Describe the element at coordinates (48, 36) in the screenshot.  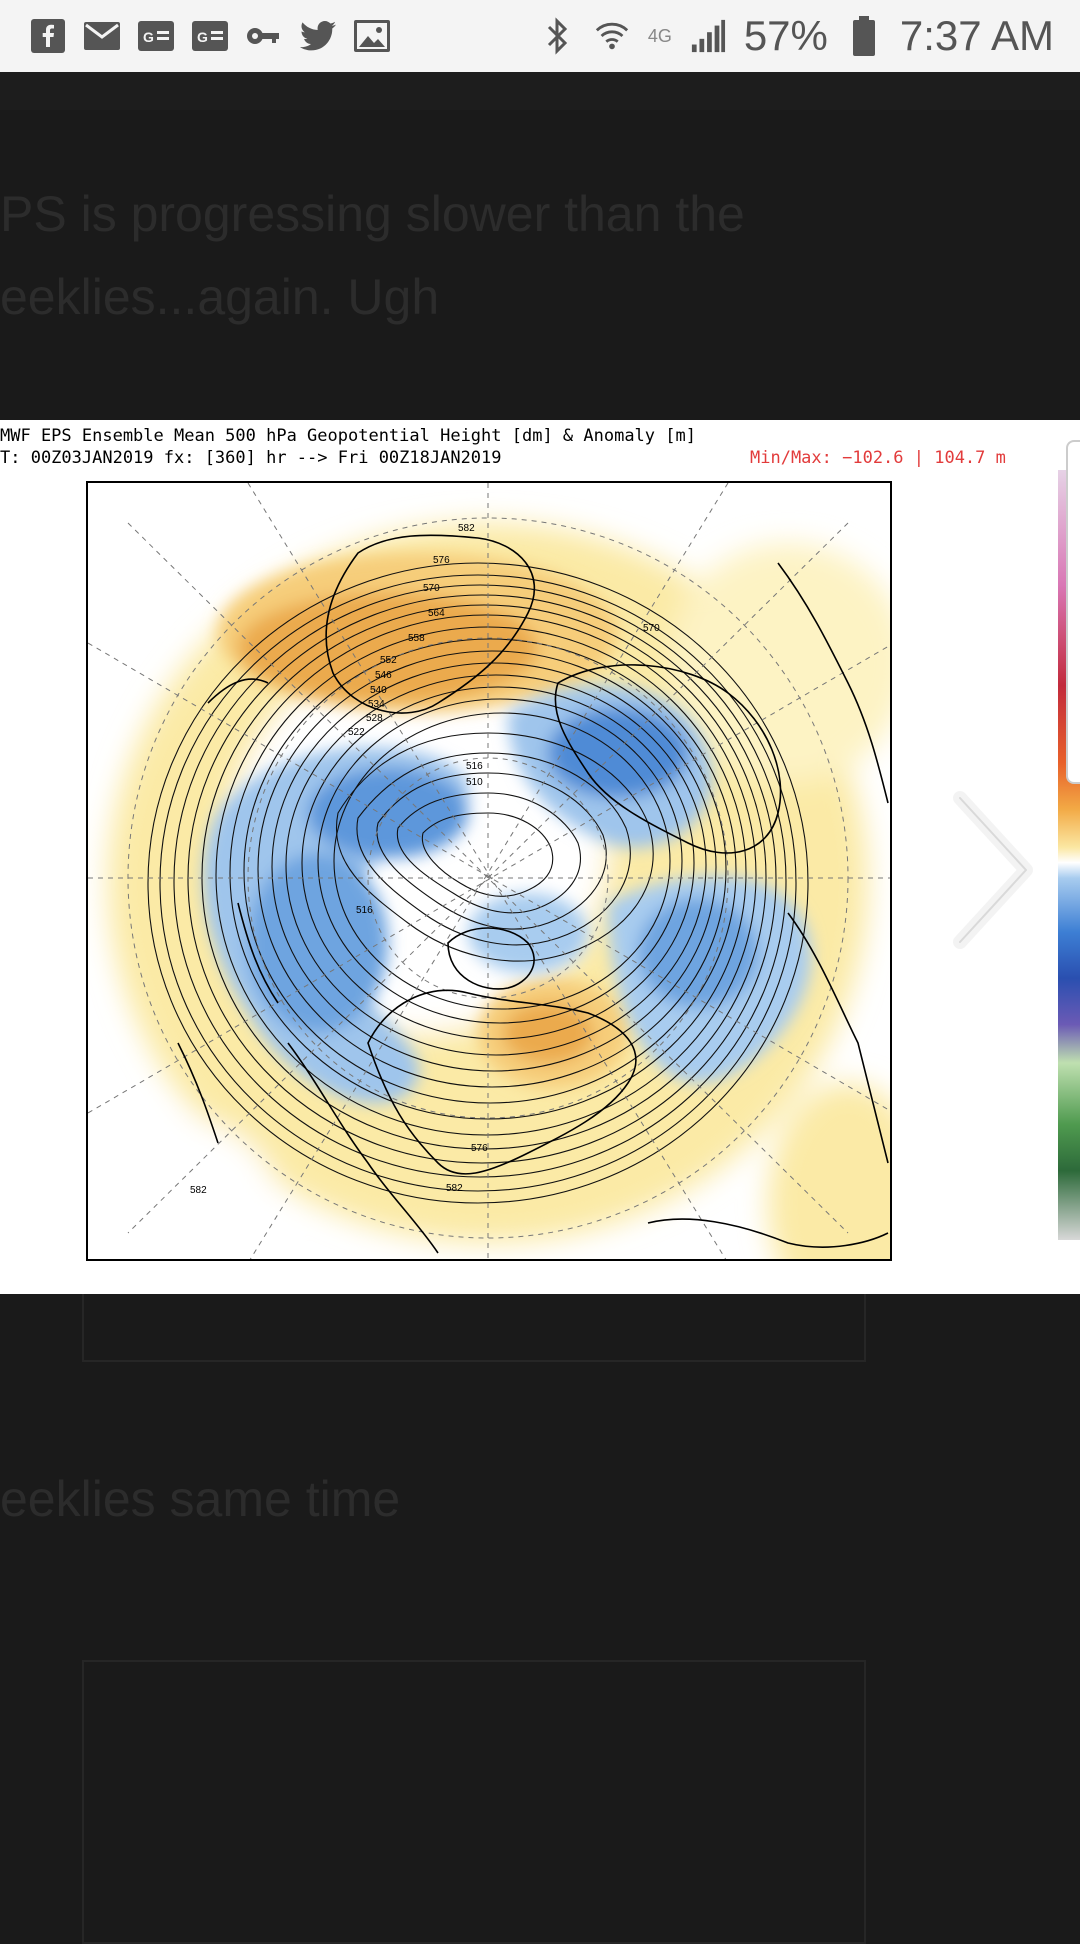
I see `facebook-icon` at that location.